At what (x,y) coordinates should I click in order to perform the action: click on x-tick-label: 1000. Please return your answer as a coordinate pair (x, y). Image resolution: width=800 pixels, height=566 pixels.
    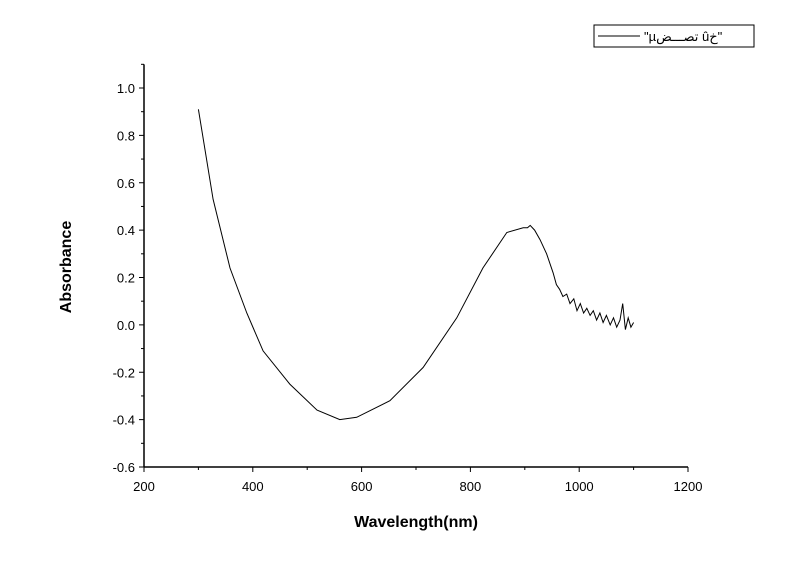
    Looking at the image, I should click on (579, 486).